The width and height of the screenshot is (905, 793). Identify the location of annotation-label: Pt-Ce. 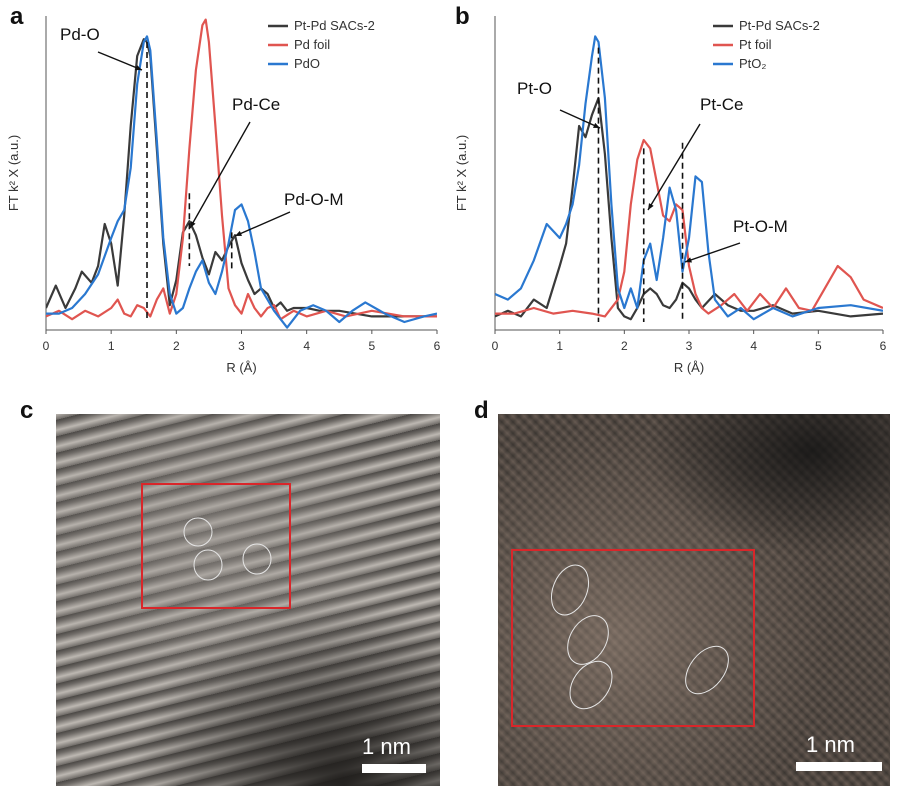
(721, 104).